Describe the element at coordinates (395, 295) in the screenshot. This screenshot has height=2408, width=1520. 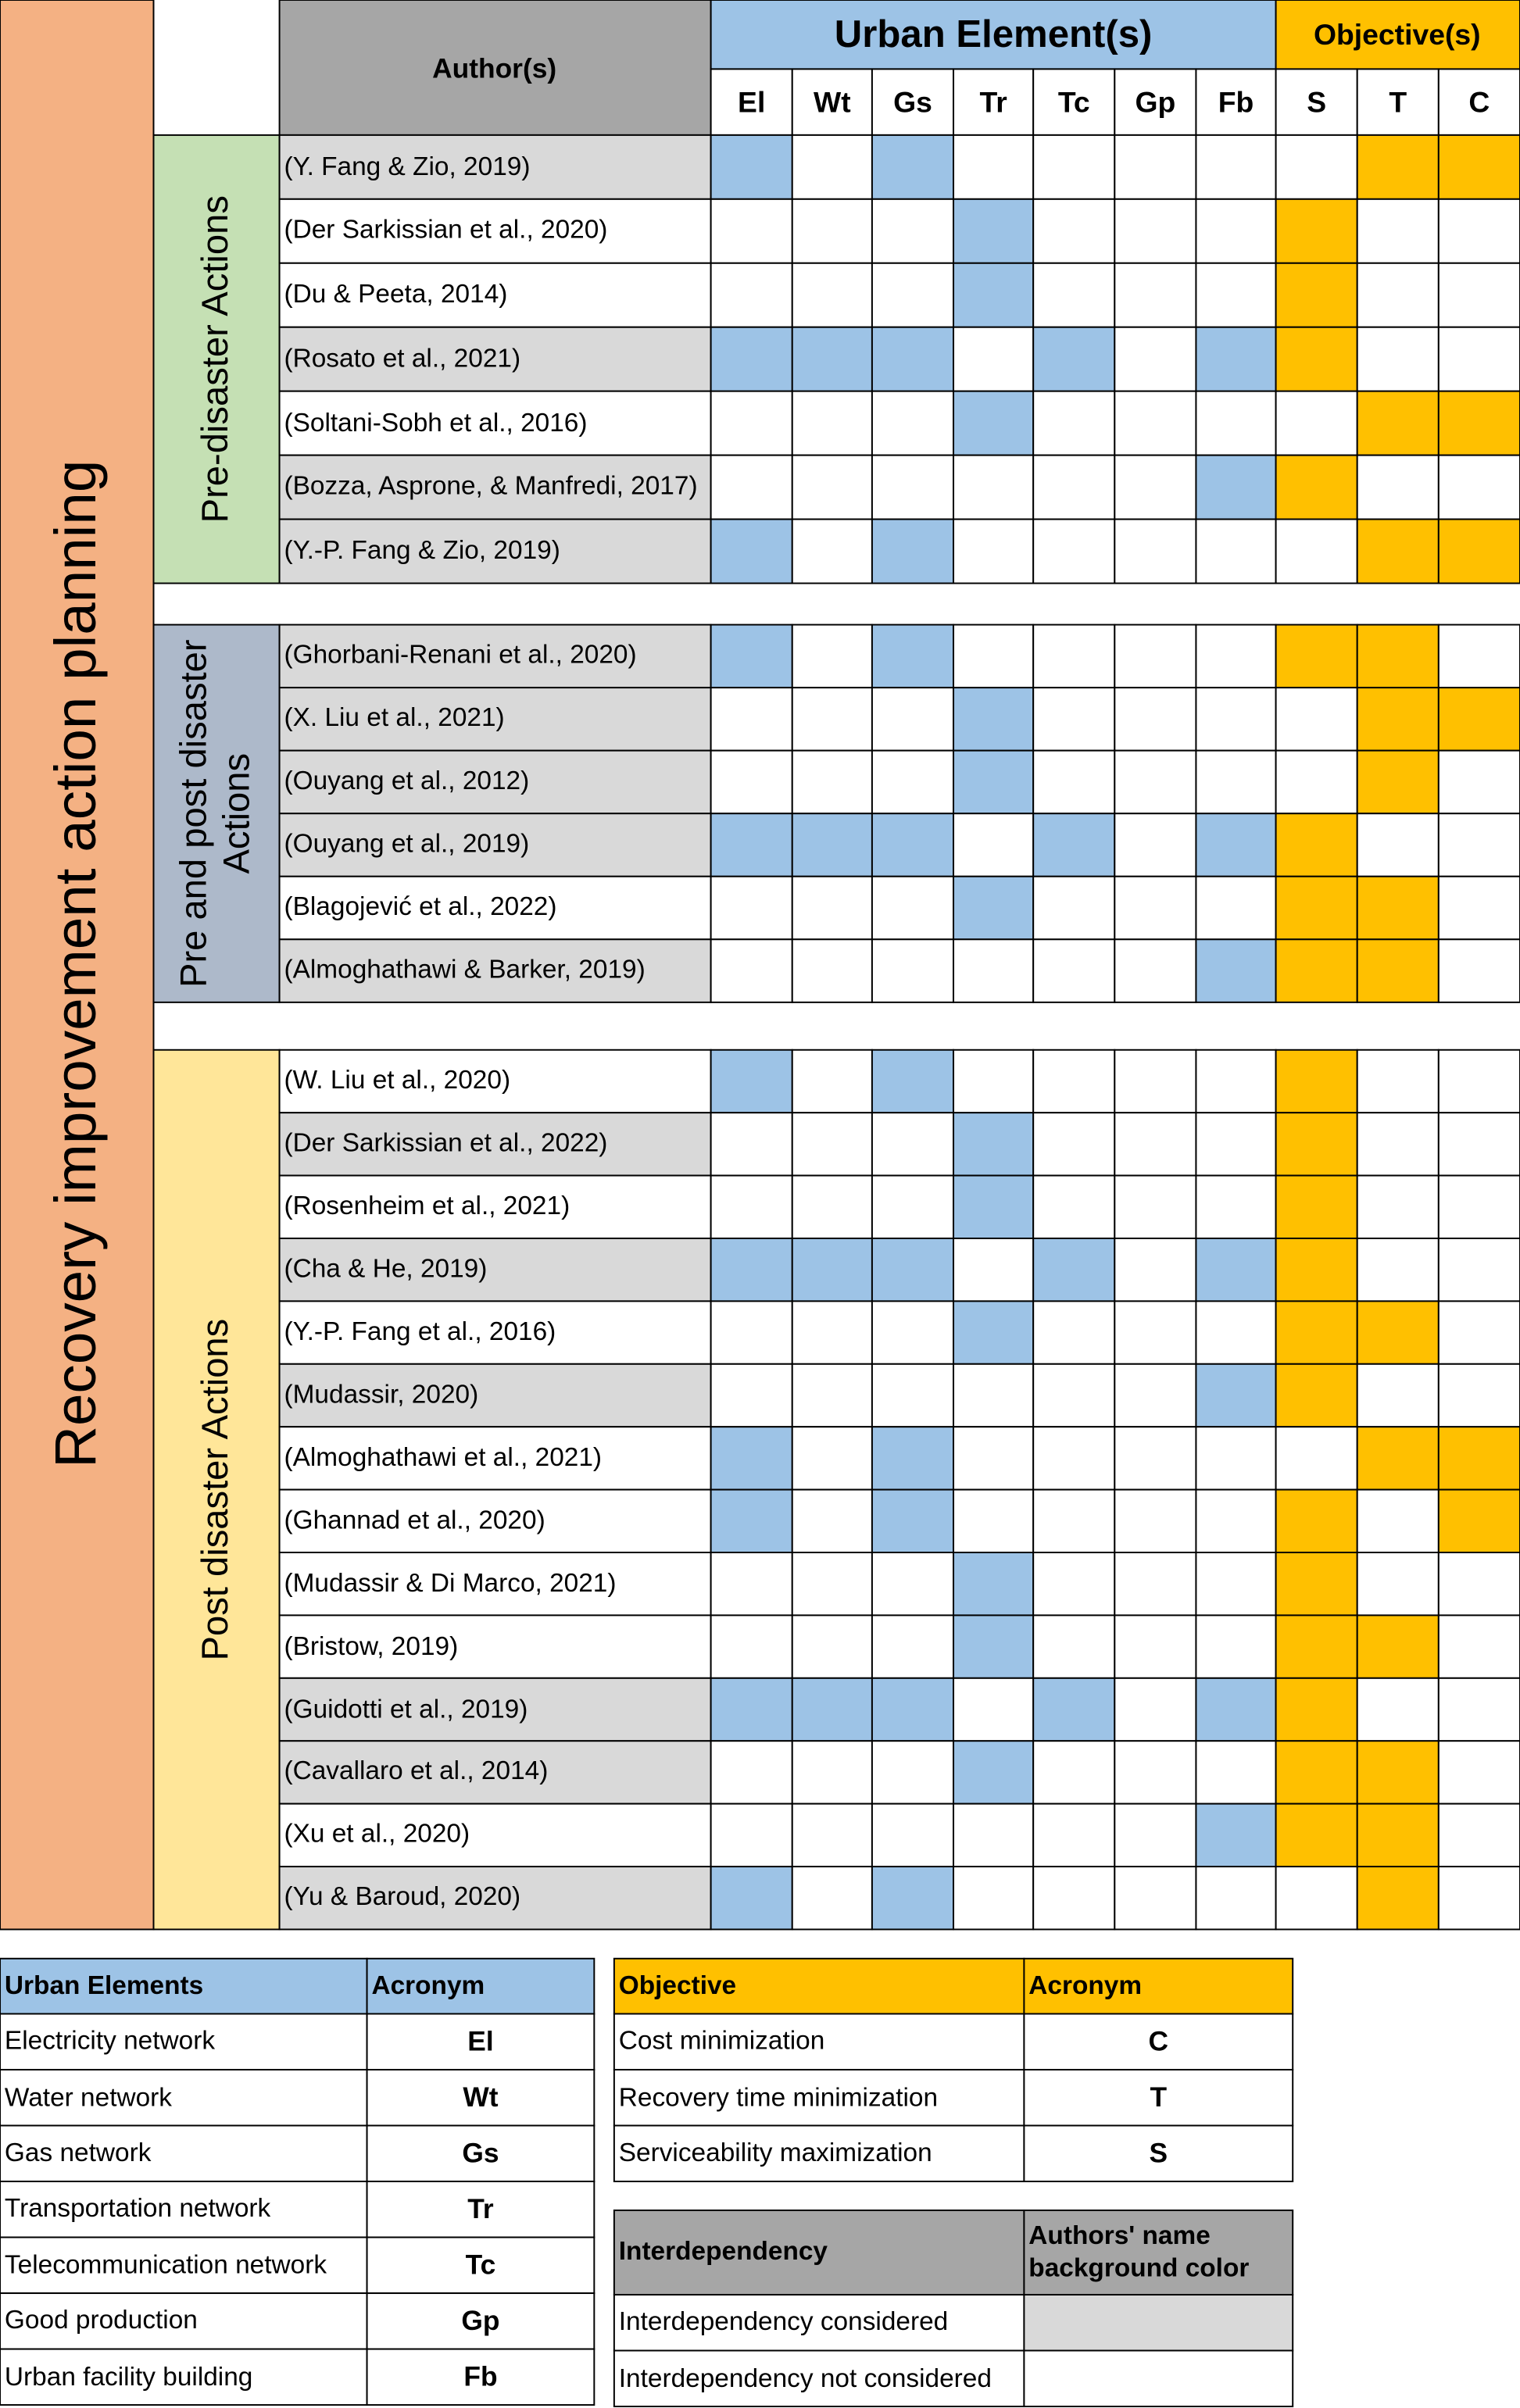
I see `author-box: (Du & Peeta, 2014)` at that location.